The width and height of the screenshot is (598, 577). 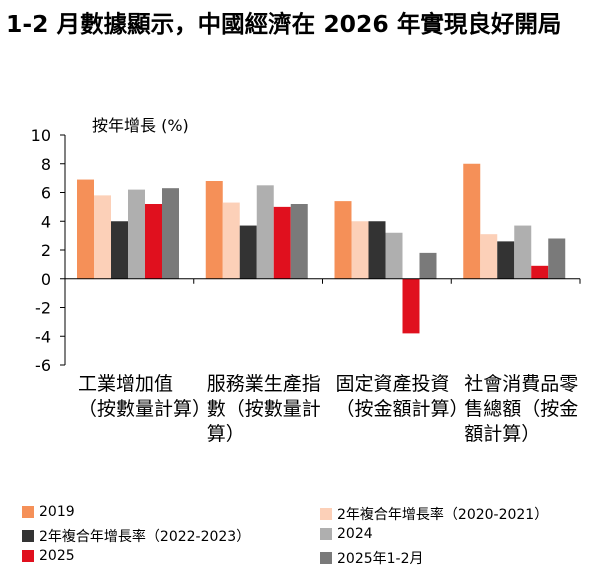 I want to click on y-tick-label: 6, so click(x=46, y=193).